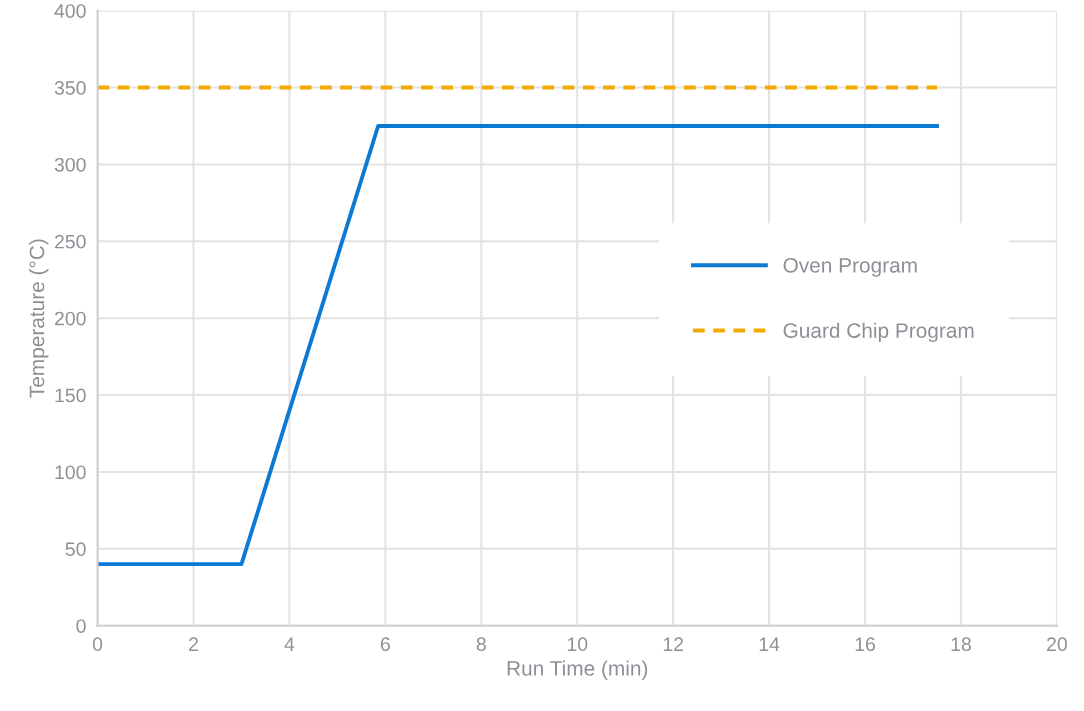 The width and height of the screenshot is (1084, 711). Describe the element at coordinates (39, 318) in the screenshot. I see `y-axis-title: Temperature (°C)` at that location.